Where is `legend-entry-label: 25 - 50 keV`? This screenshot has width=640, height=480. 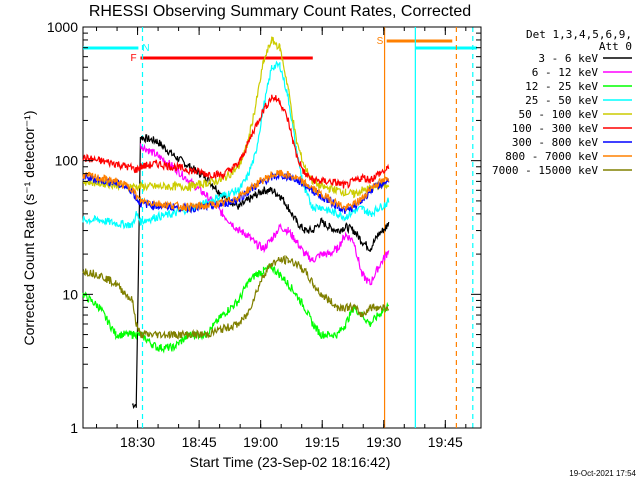 legend-entry-label: 25 - 50 keV is located at coordinates (561, 100).